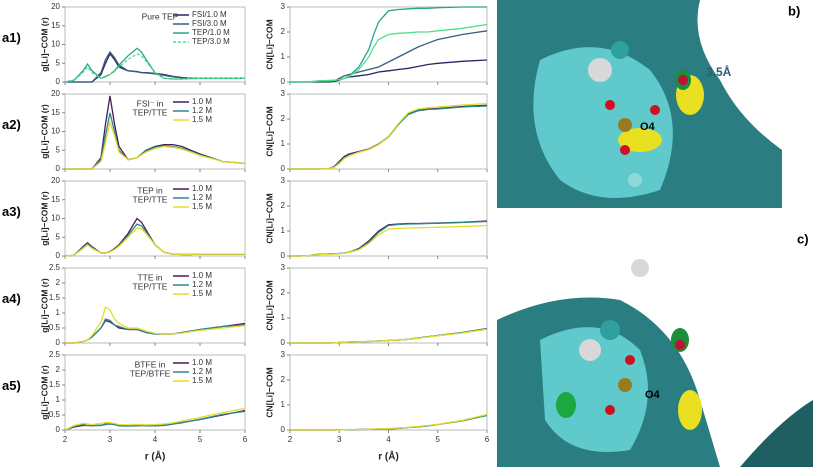 The width and height of the screenshot is (813, 467). Describe the element at coordinates (11, 385) in the screenshot. I see `panel-label: a5)` at that location.